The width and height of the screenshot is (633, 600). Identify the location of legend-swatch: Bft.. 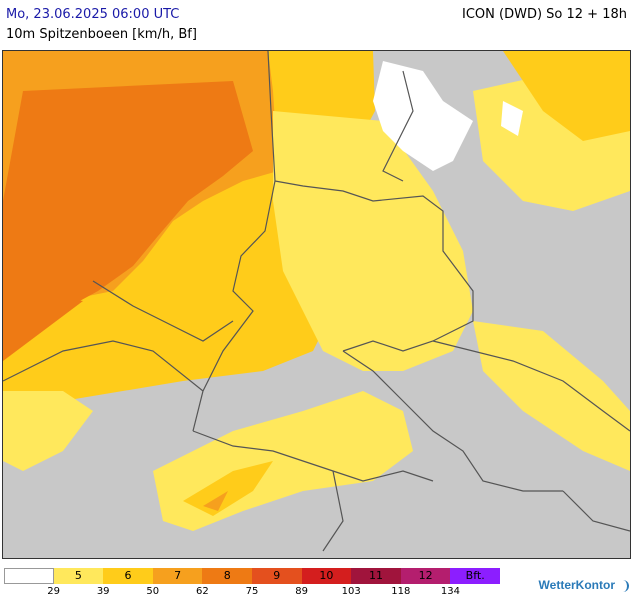
(475, 576).